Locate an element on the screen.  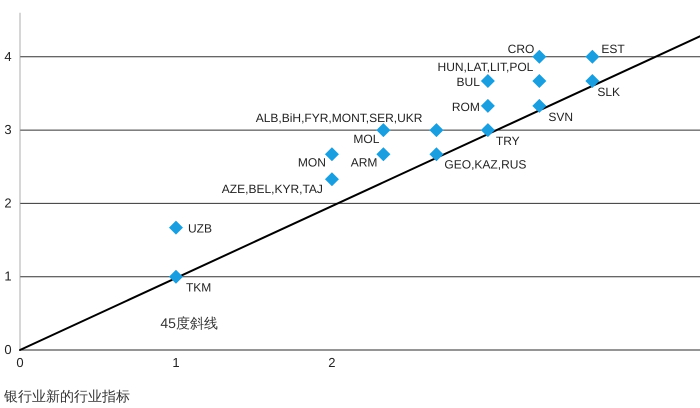
y-tick-label: 0 is located at coordinates (8, 349).